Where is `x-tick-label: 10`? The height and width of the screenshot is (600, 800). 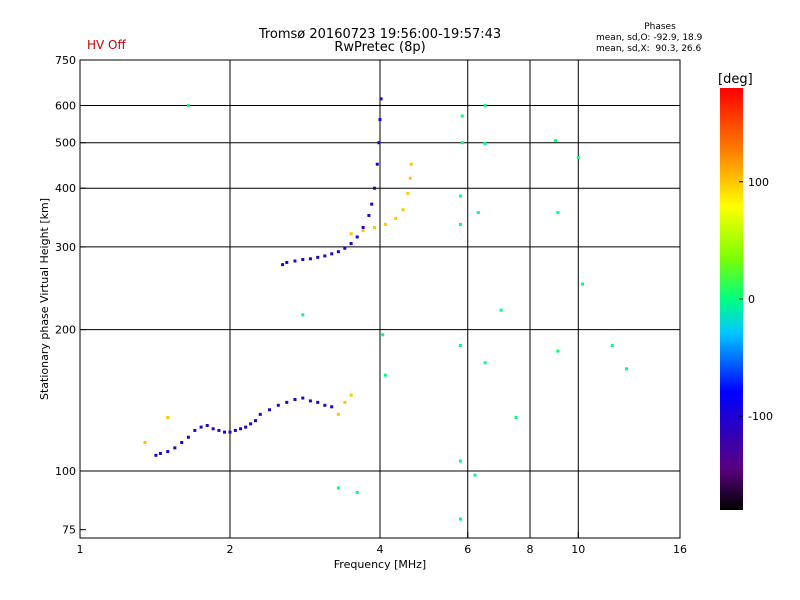
x-tick-label: 10 is located at coordinates (578, 549).